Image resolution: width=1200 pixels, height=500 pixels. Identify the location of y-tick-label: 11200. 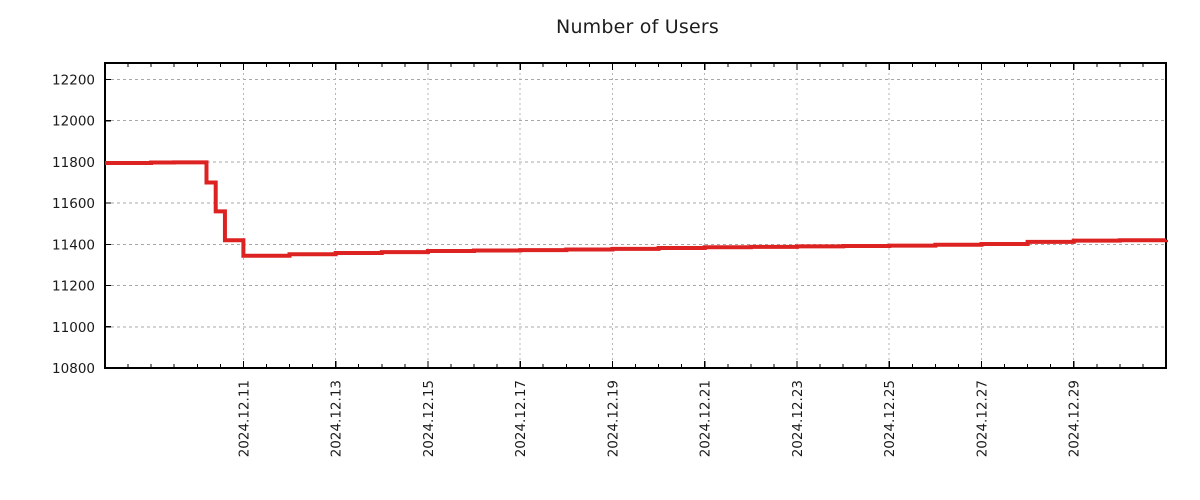
(73, 287).